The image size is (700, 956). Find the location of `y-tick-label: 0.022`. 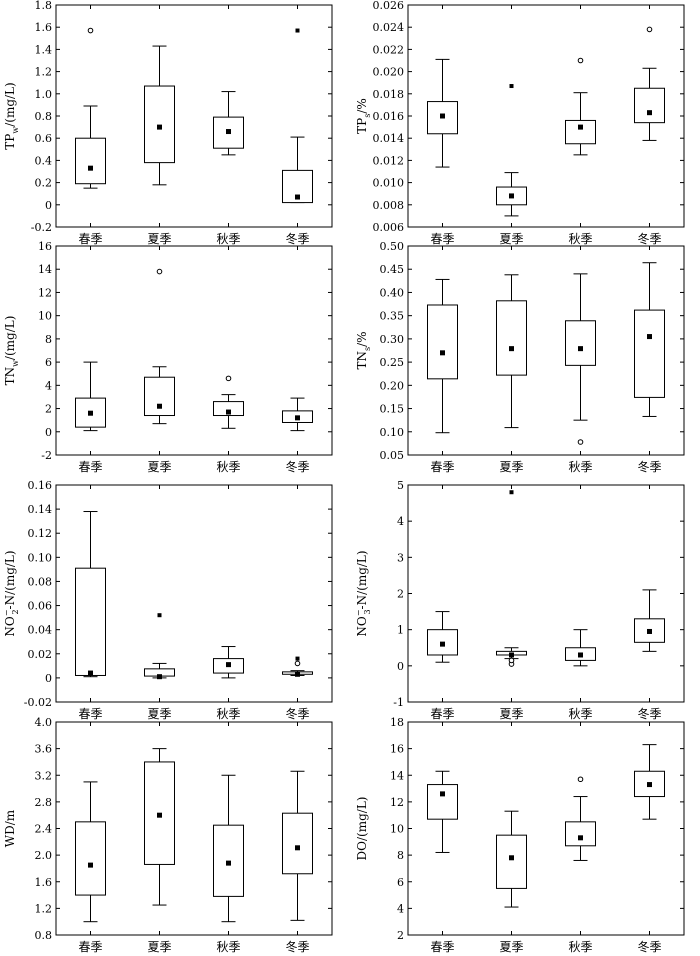

y-tick-label: 0.022 is located at coordinates (389, 49).